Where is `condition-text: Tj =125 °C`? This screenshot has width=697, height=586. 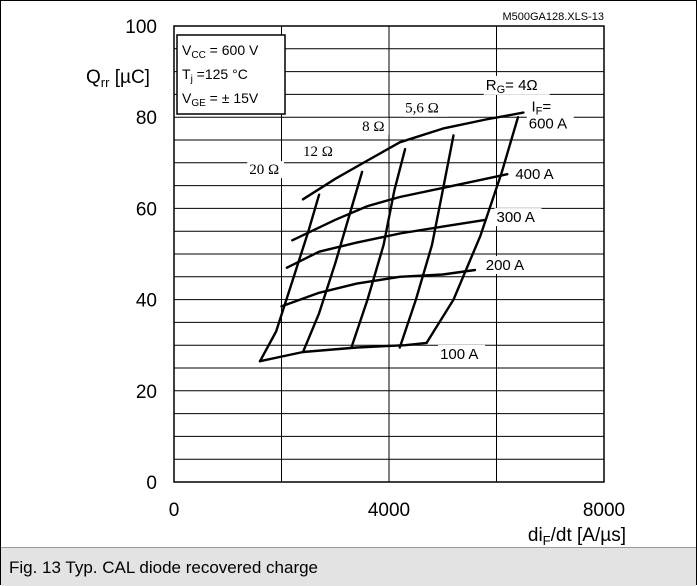 condition-text: Tj =125 °C is located at coordinates (215, 75).